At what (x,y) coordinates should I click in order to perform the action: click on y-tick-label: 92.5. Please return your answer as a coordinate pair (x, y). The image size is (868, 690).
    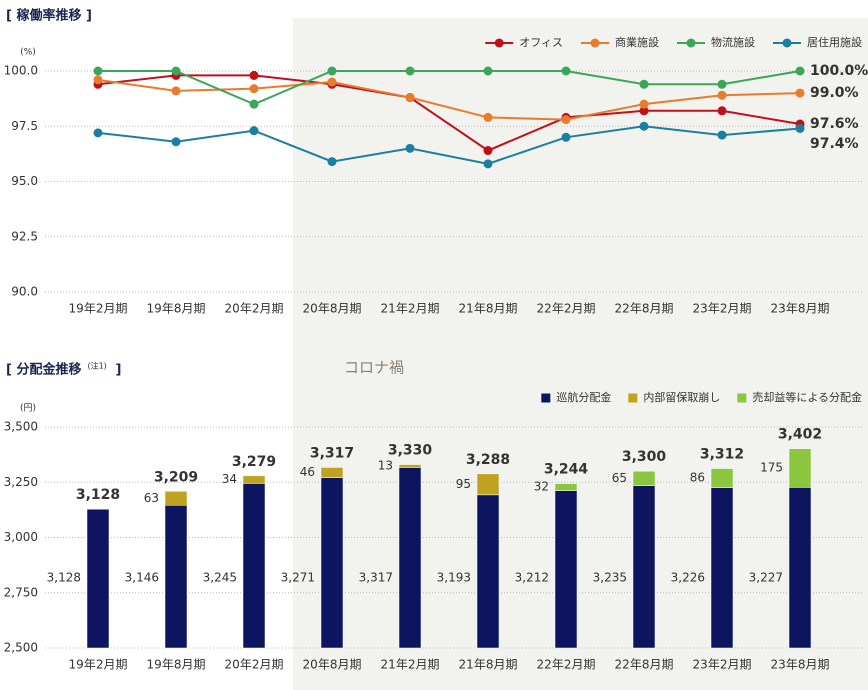
    Looking at the image, I should click on (24, 236).